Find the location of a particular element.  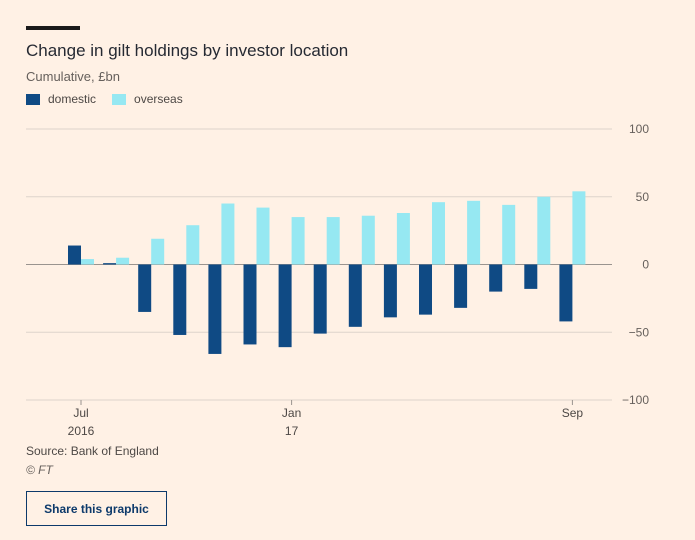

y-tick-label: 0 is located at coordinates (645, 265).